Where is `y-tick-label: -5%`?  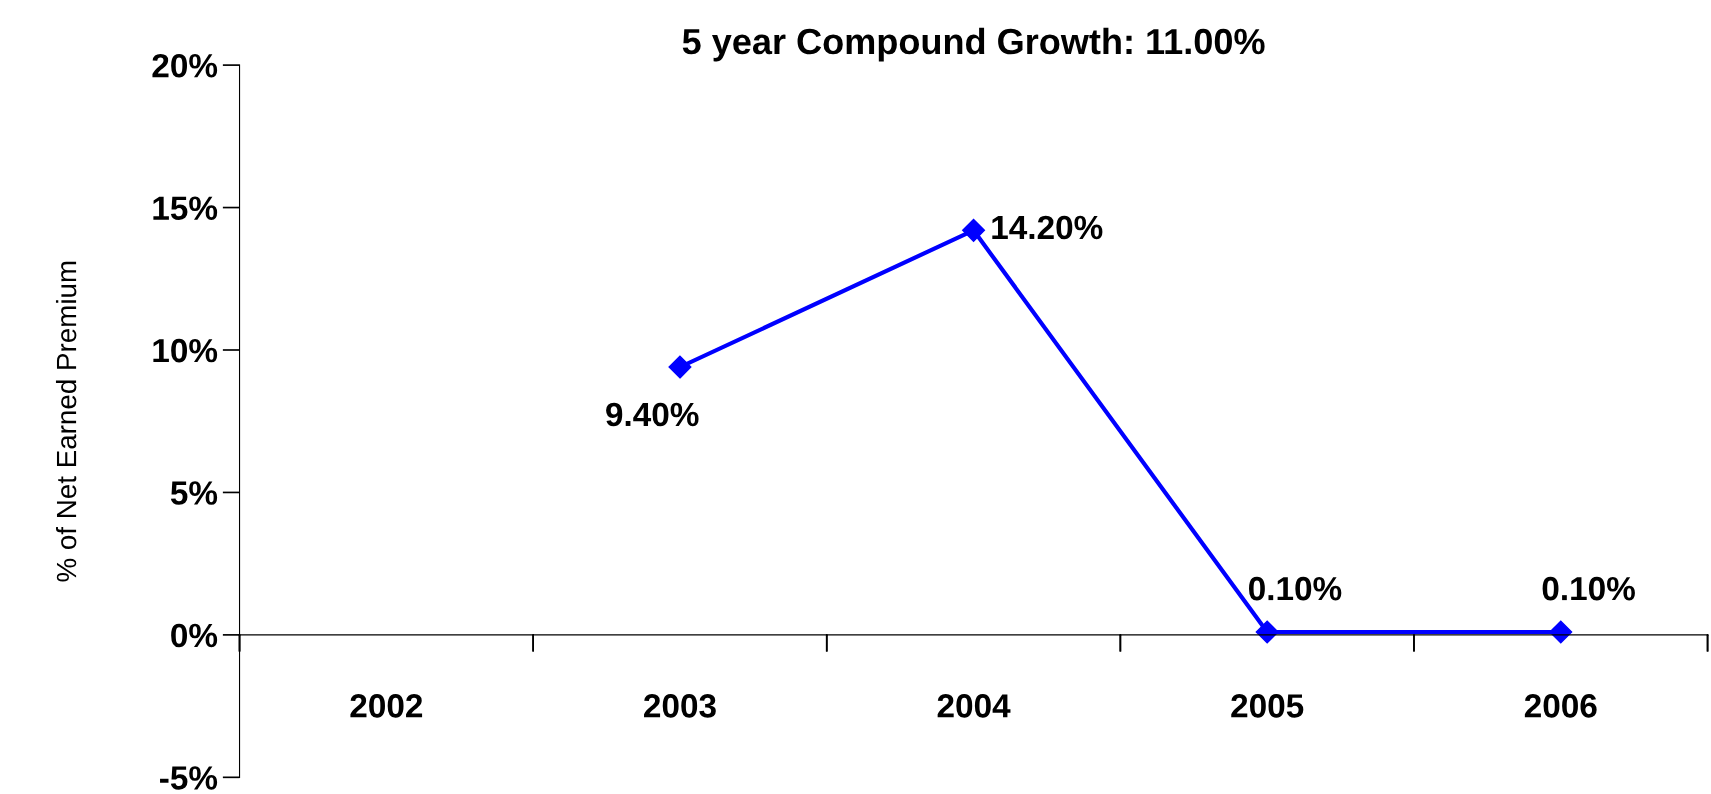 y-tick-label: -5% is located at coordinates (189, 778).